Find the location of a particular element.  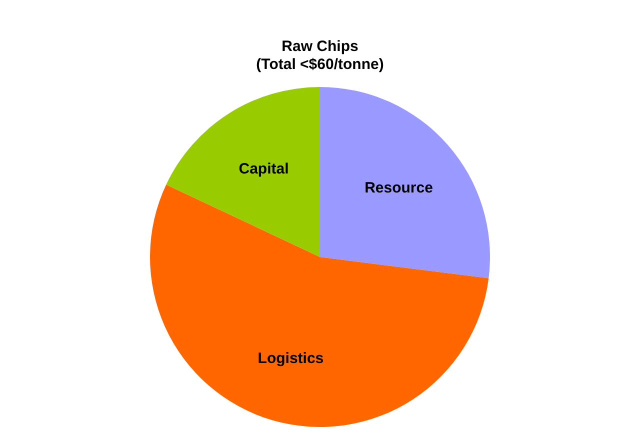

slice-label: Logistics is located at coordinates (291, 358).